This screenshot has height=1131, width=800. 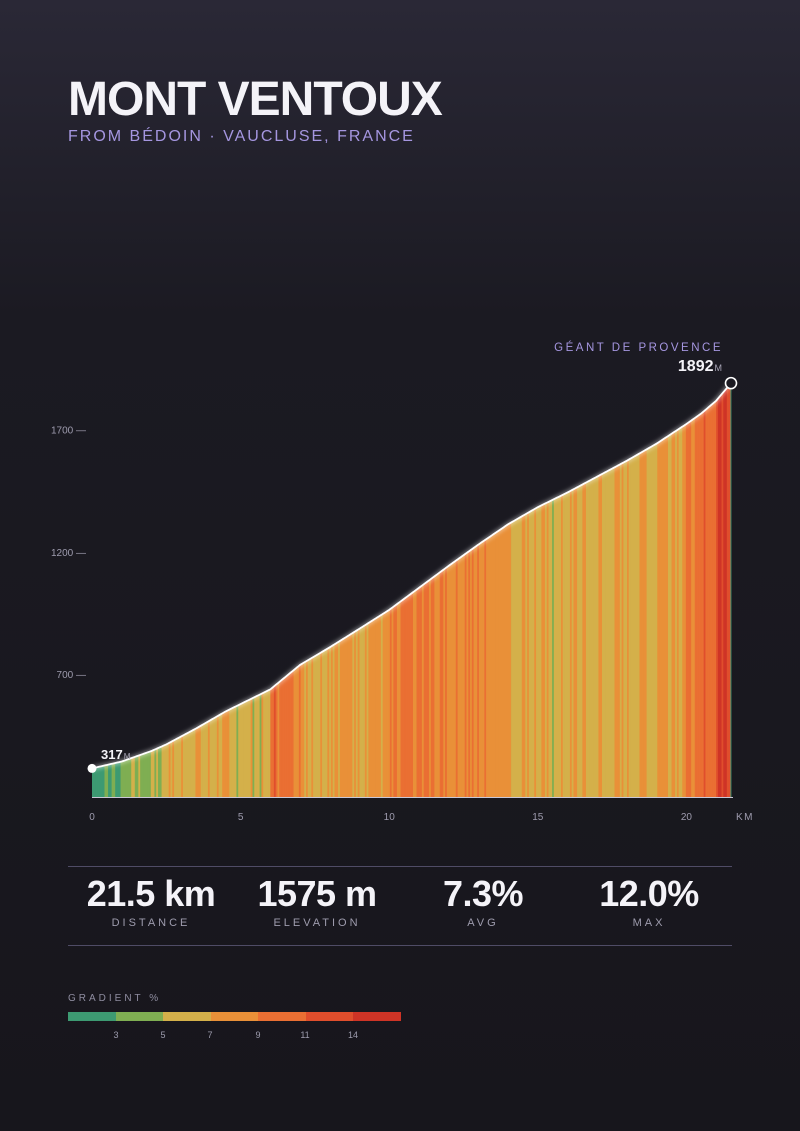 What do you see at coordinates (92, 768) in the screenshot?
I see `start-marker` at bounding box center [92, 768].